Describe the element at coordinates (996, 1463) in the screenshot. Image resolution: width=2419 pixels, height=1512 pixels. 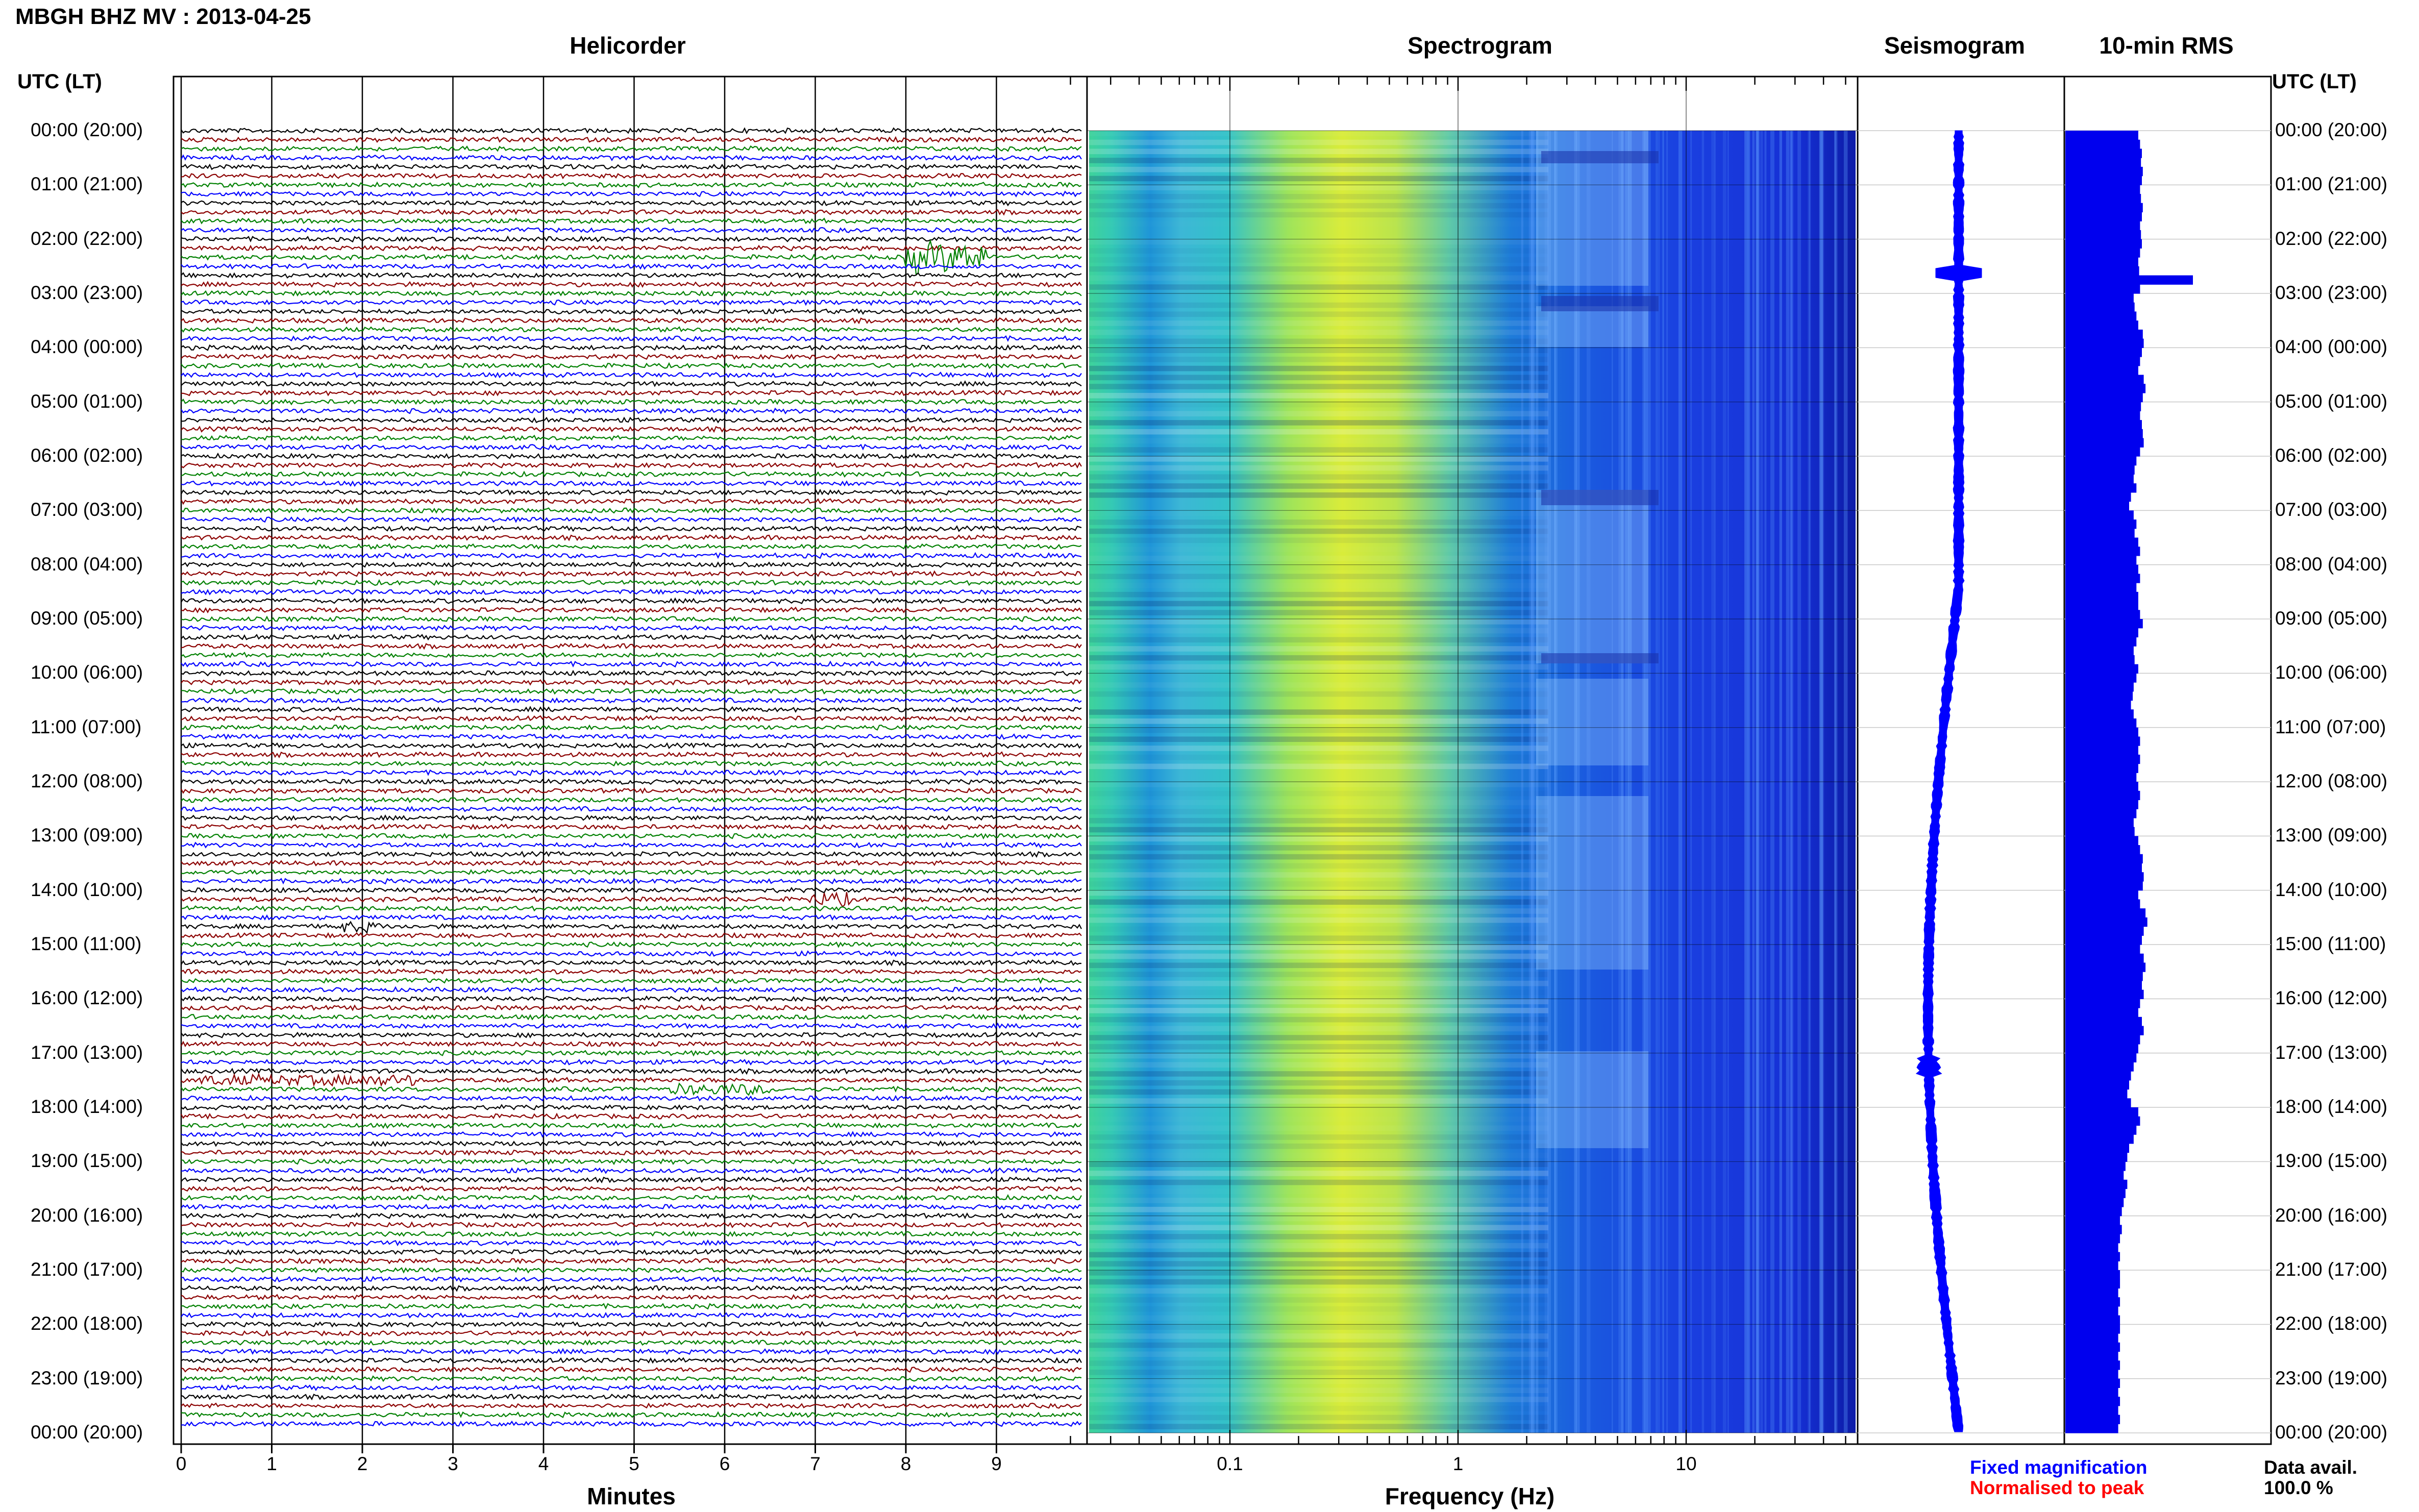
I see `helicorder-x-tick-label: 9` at that location.